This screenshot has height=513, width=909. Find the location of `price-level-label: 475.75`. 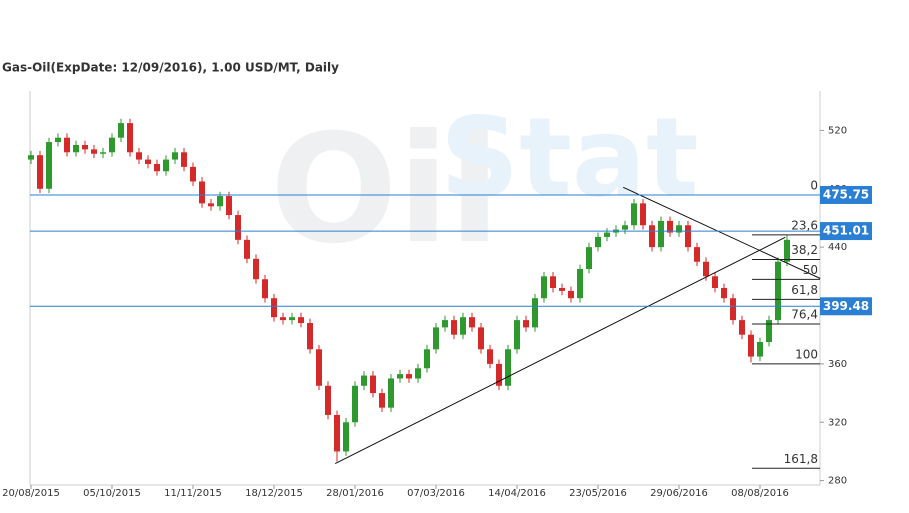

price-level-label: 475.75 is located at coordinates (846, 194).